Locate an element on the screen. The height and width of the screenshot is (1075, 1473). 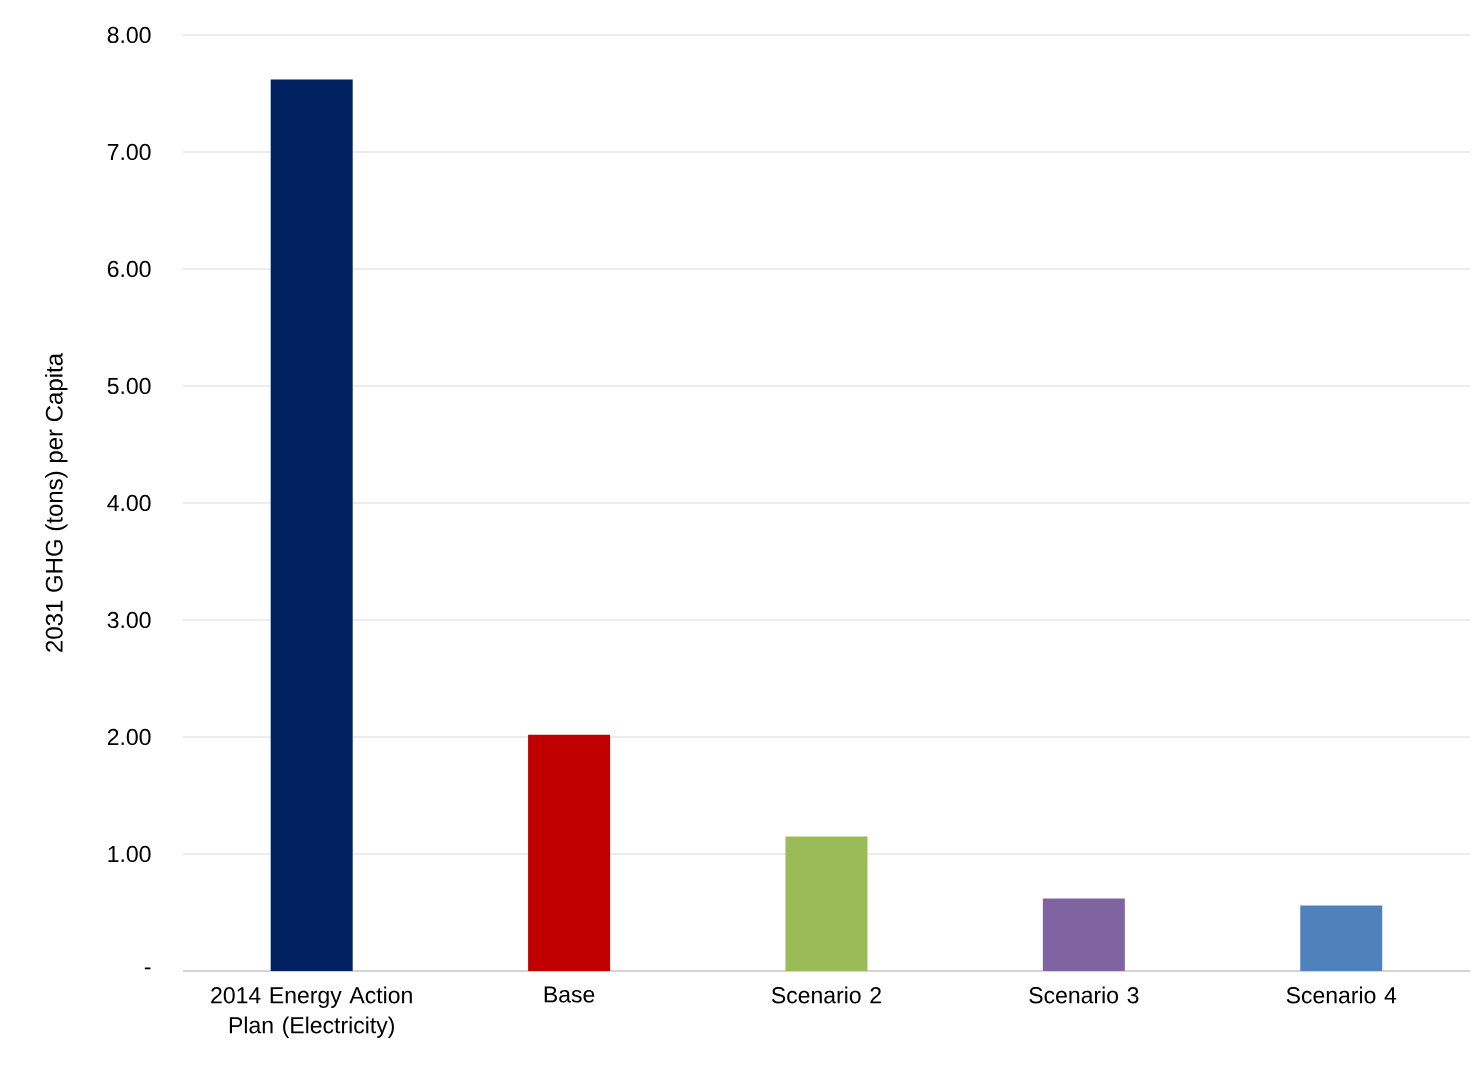
y-tick-label: 5.00 is located at coordinates (129, 386).